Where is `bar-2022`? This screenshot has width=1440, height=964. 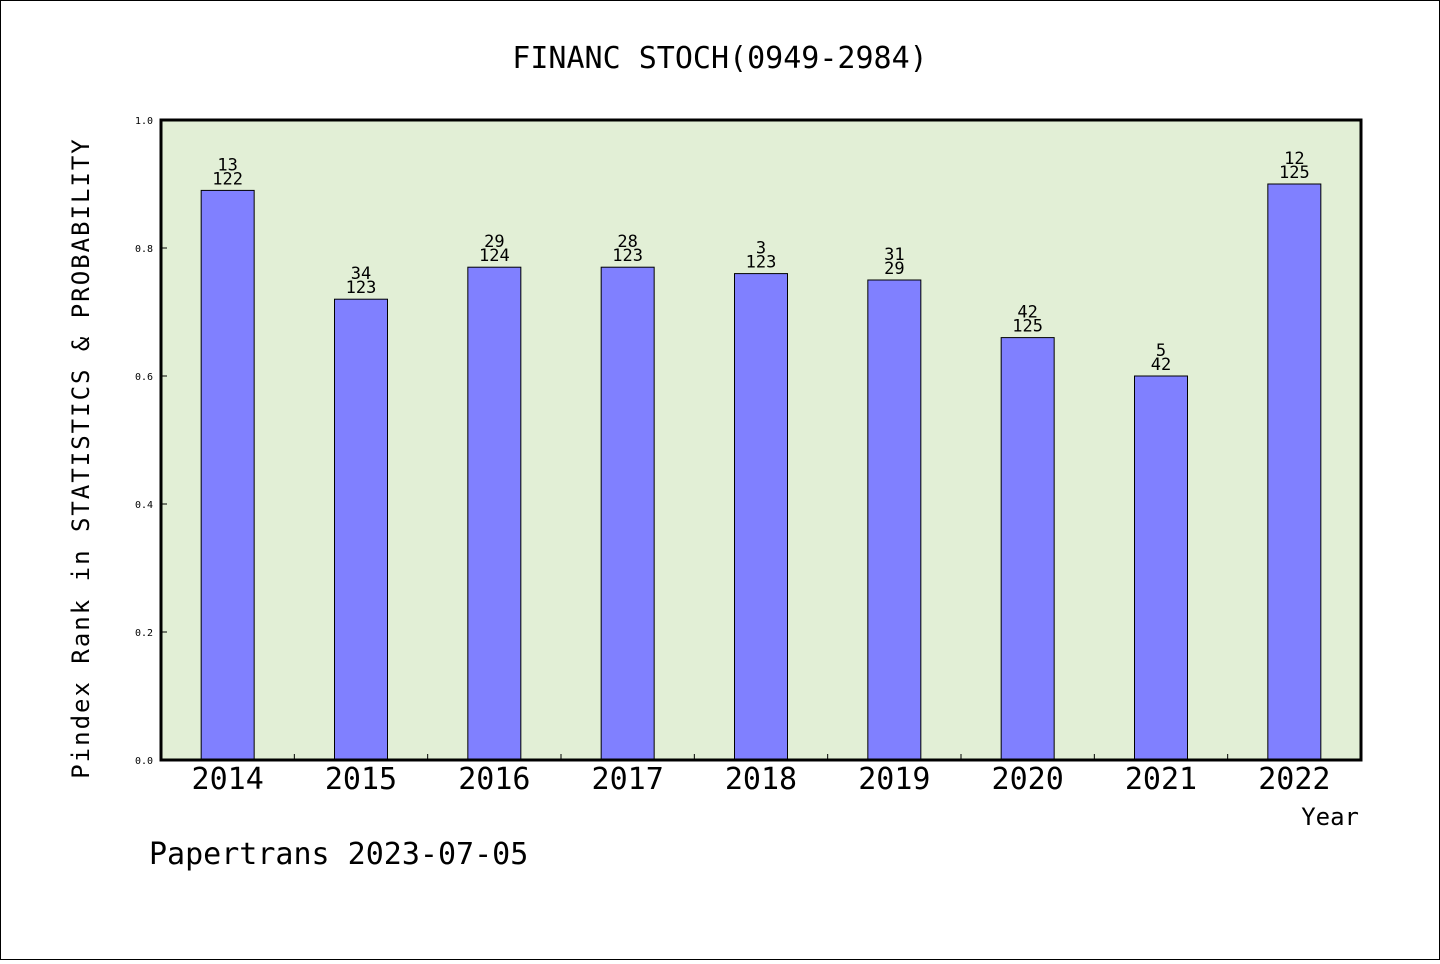 bar-2022 is located at coordinates (1294, 472).